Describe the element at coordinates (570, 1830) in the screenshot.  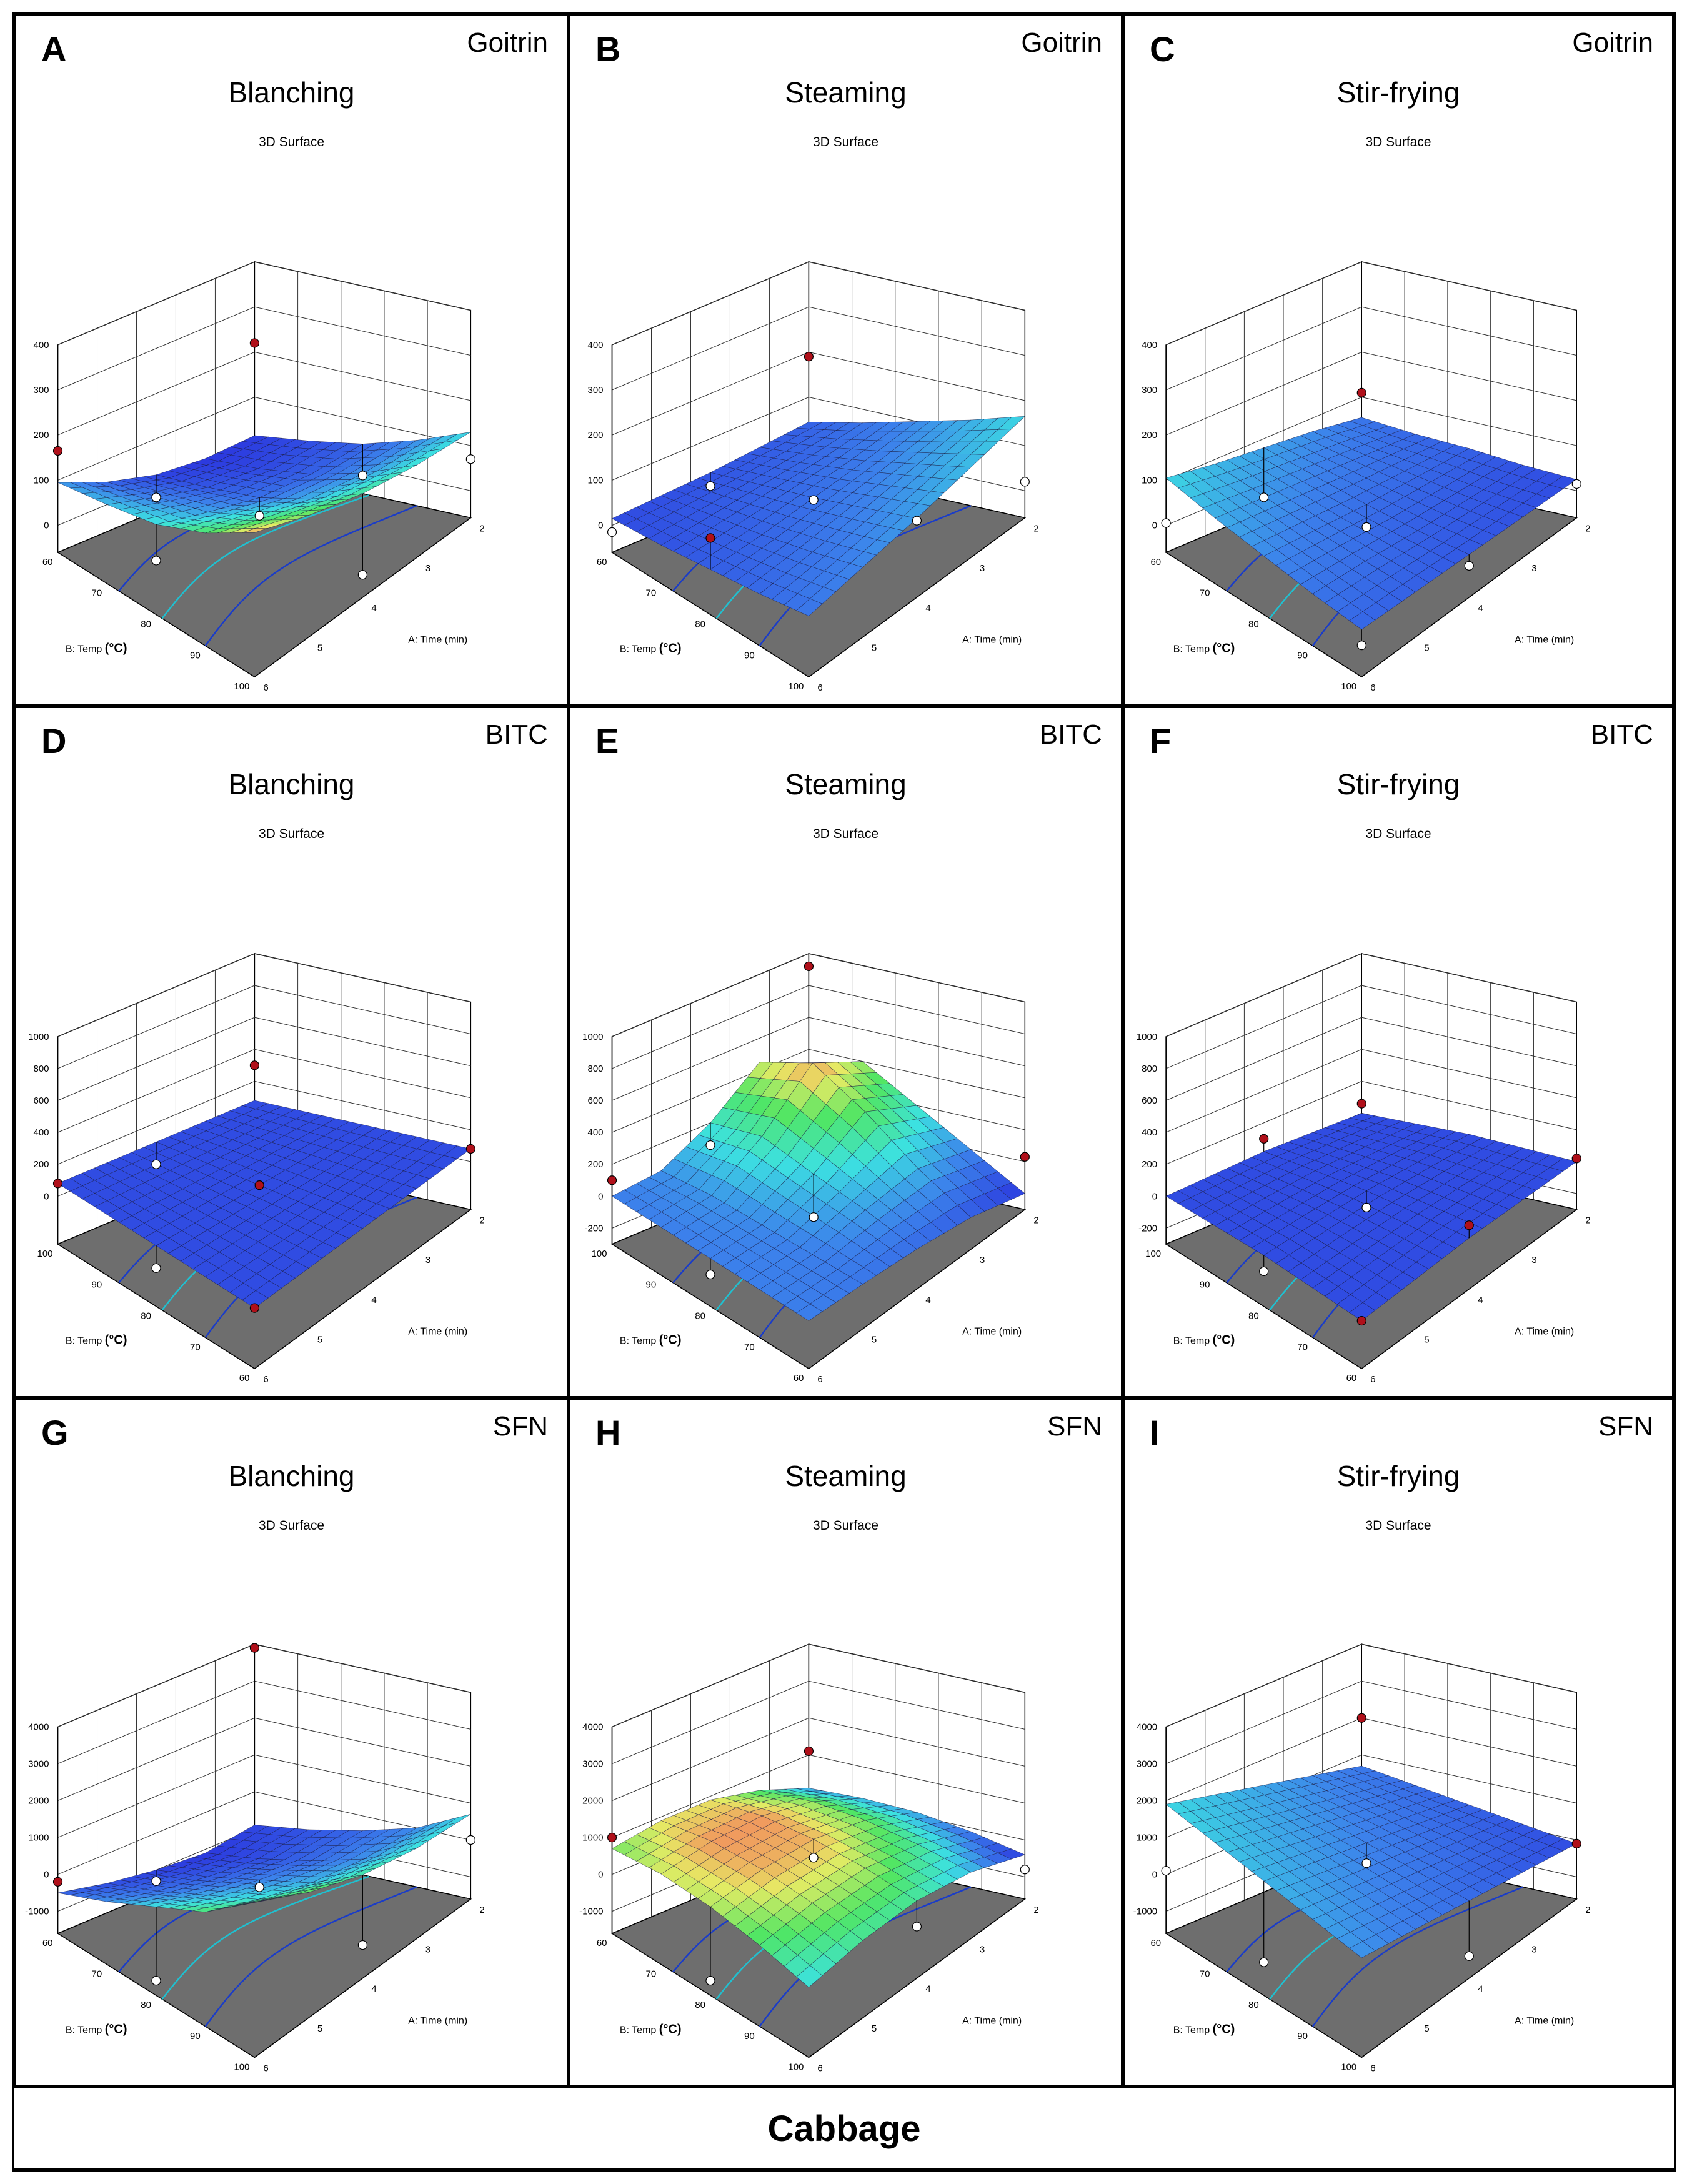
I see `z-axis-label: SFN (ng/ml)` at that location.